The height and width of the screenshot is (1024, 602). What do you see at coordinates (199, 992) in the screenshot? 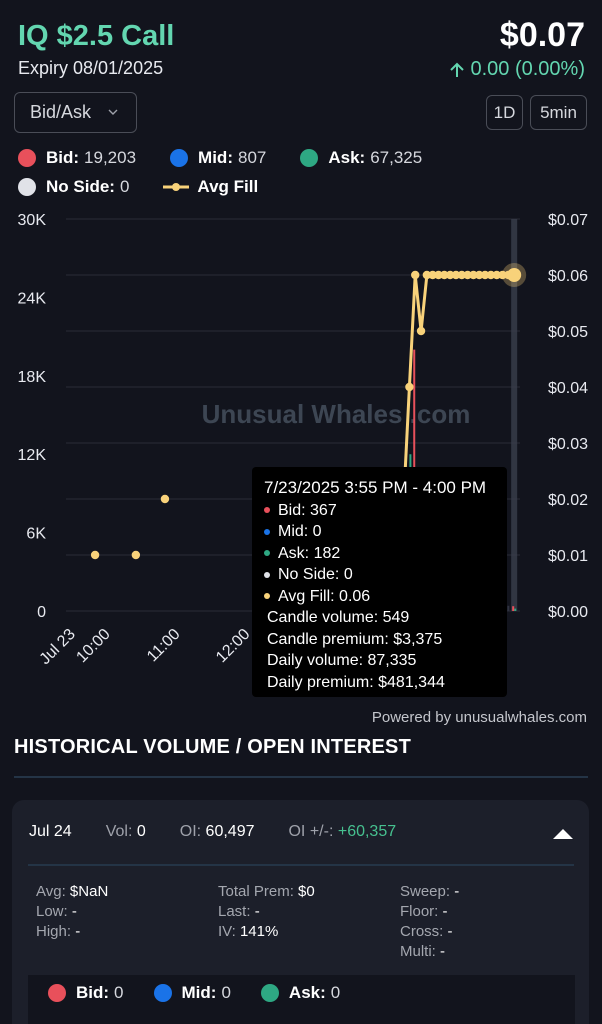
I see `history-mid-label: Mid:` at bounding box center [199, 992].